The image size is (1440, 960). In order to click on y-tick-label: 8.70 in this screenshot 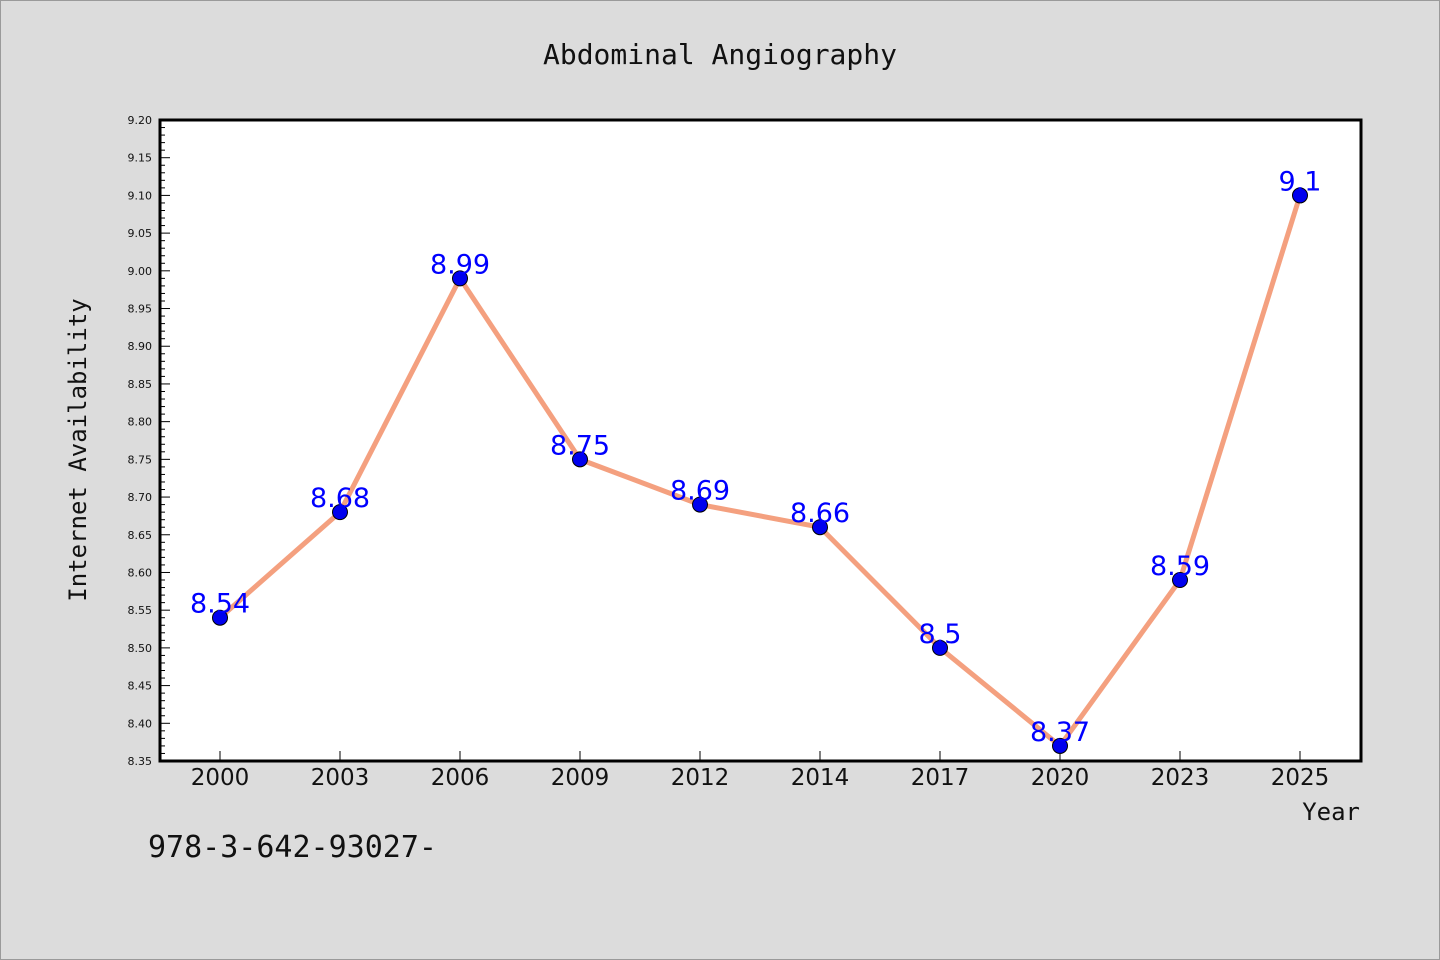, I will do `click(140, 497)`.